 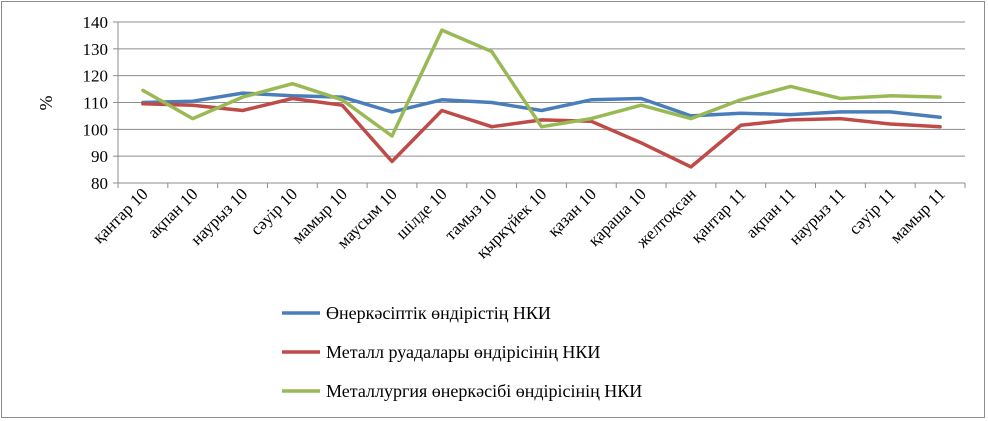 I want to click on y-tick-label: 130, so click(x=96, y=49).